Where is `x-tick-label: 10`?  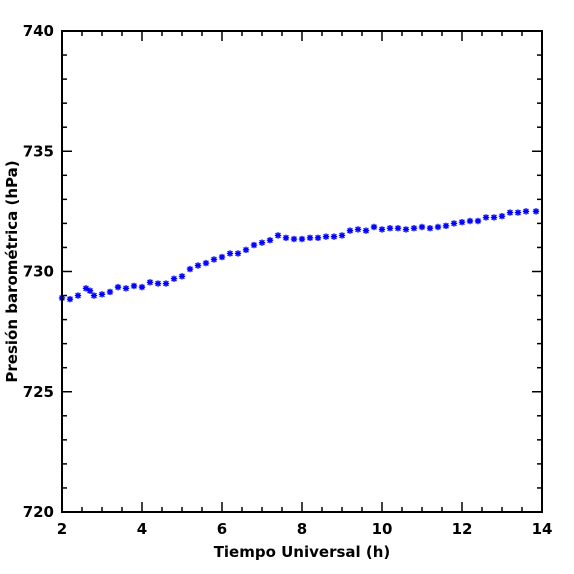 x-tick-label: 10 is located at coordinates (382, 529).